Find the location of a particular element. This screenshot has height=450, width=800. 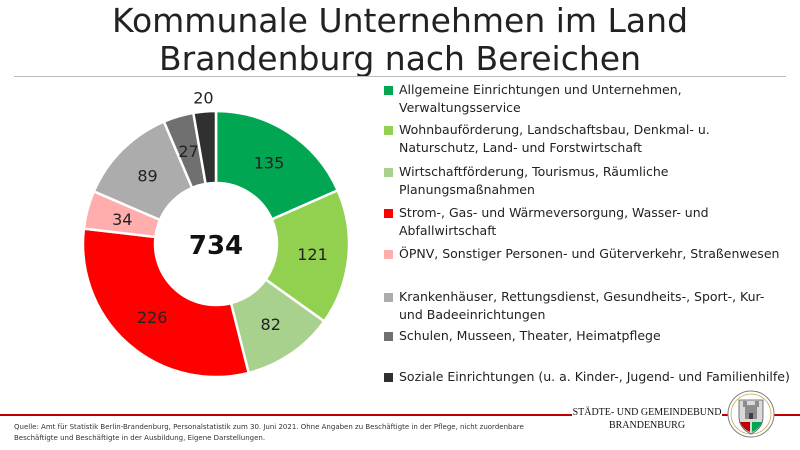

donut-value-label: 34 is located at coordinates (122, 219).